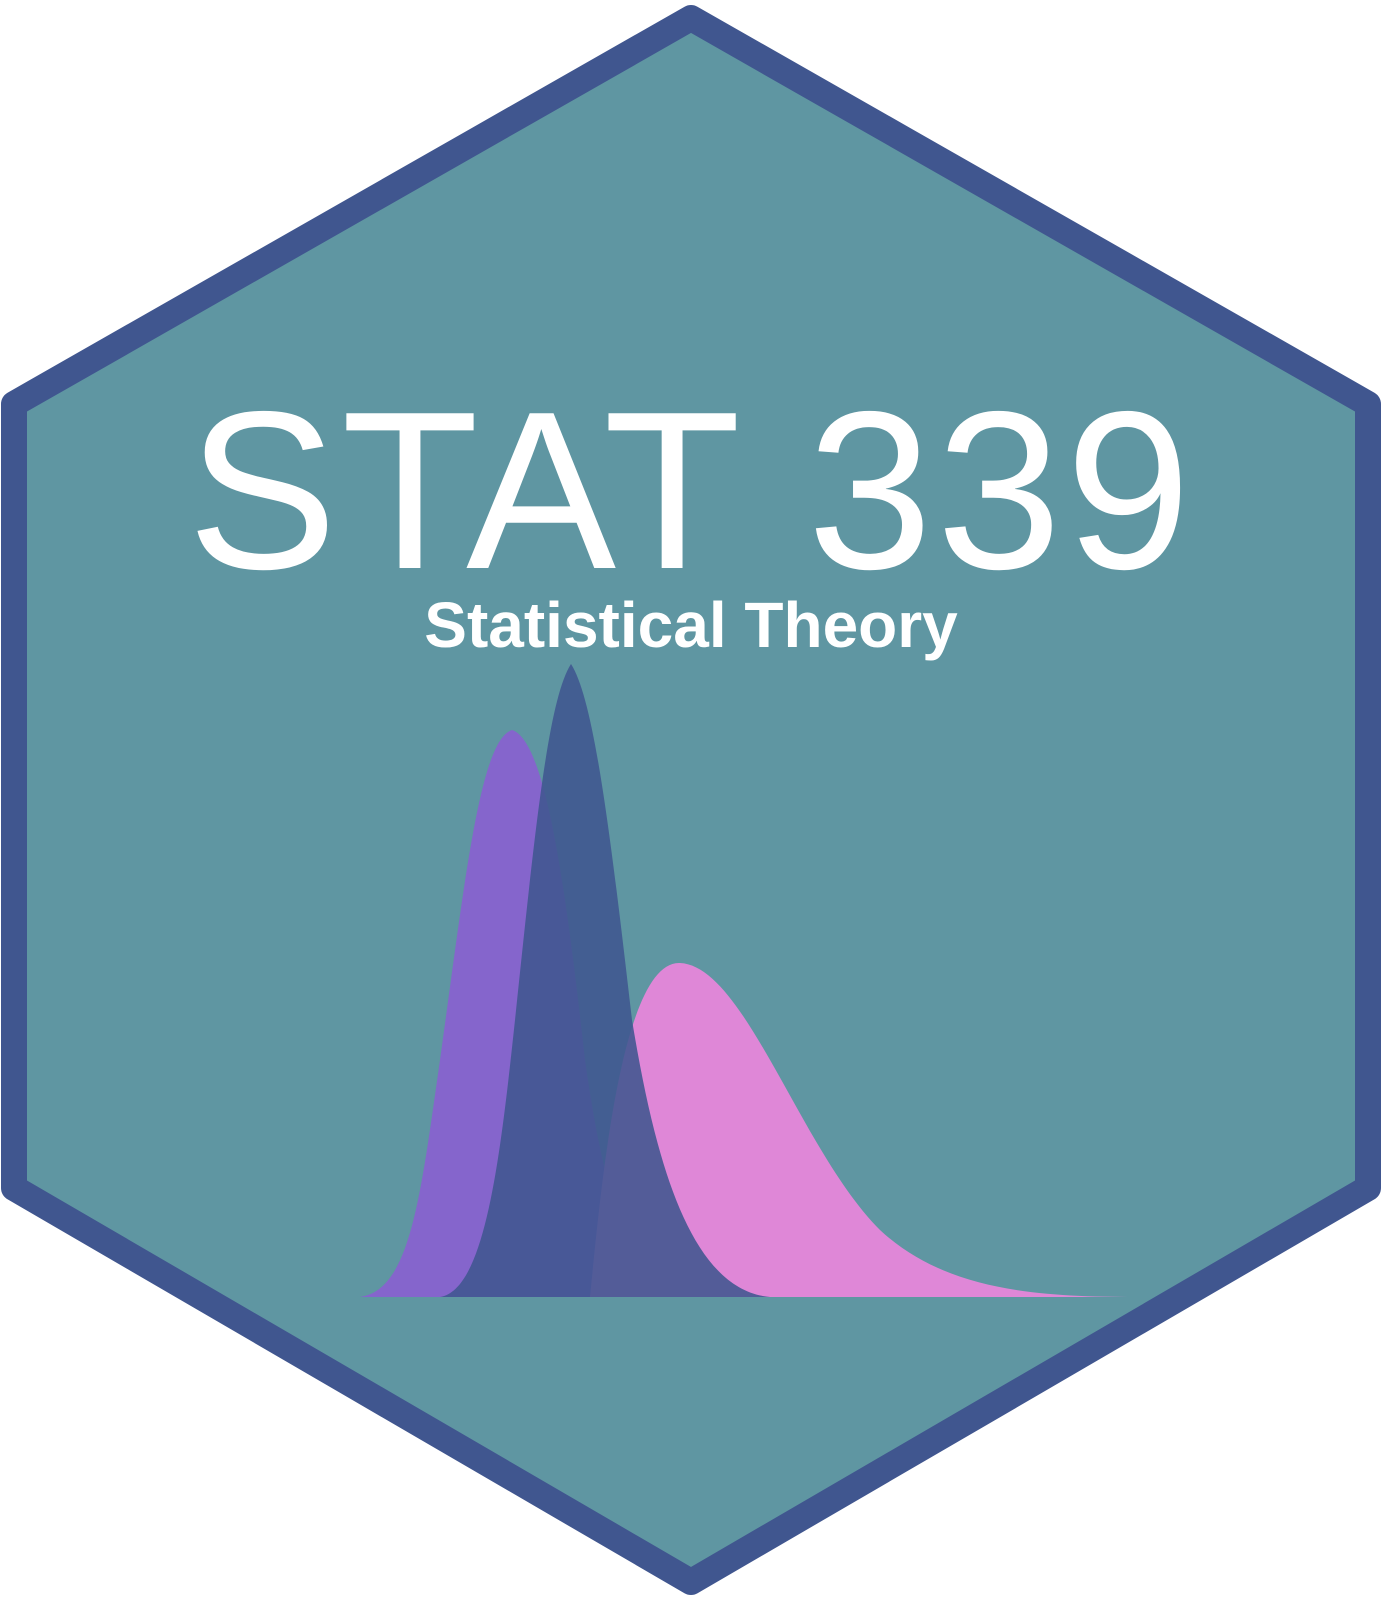  What do you see at coordinates (870, 1129) in the screenshot?
I see `right-curve` at bounding box center [870, 1129].